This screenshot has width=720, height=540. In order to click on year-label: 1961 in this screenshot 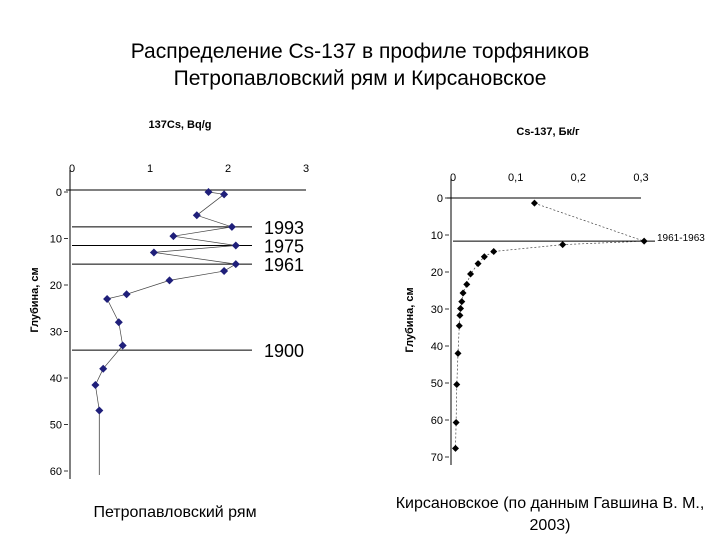, I will do `click(284, 265)`.